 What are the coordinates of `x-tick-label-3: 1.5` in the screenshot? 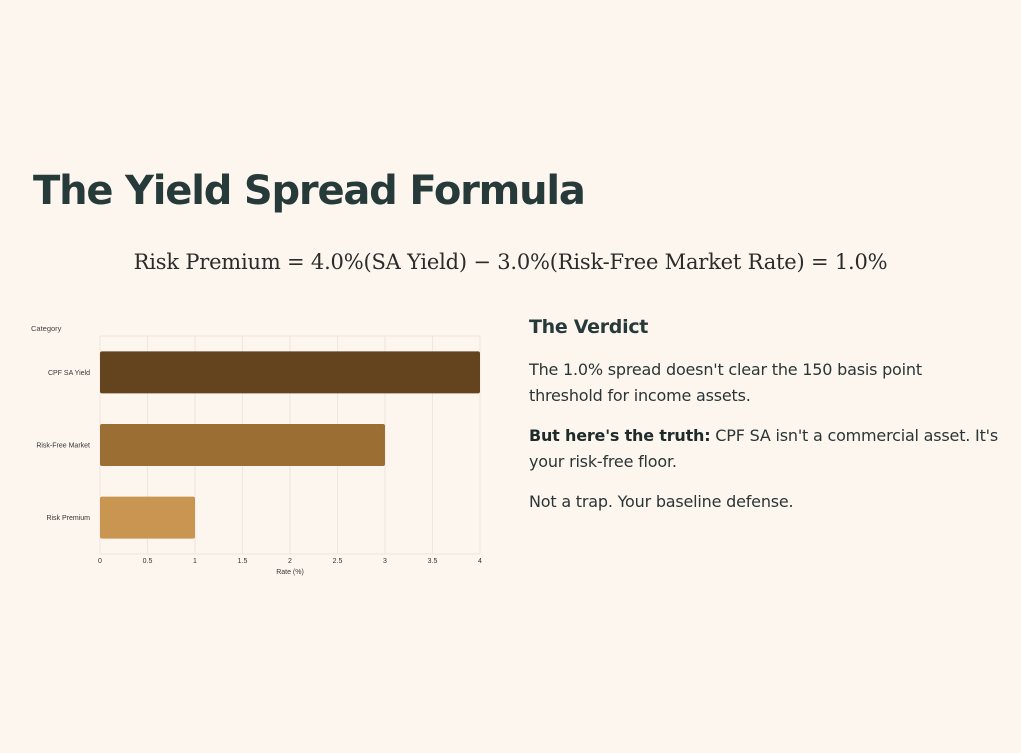 It's located at (243, 561).